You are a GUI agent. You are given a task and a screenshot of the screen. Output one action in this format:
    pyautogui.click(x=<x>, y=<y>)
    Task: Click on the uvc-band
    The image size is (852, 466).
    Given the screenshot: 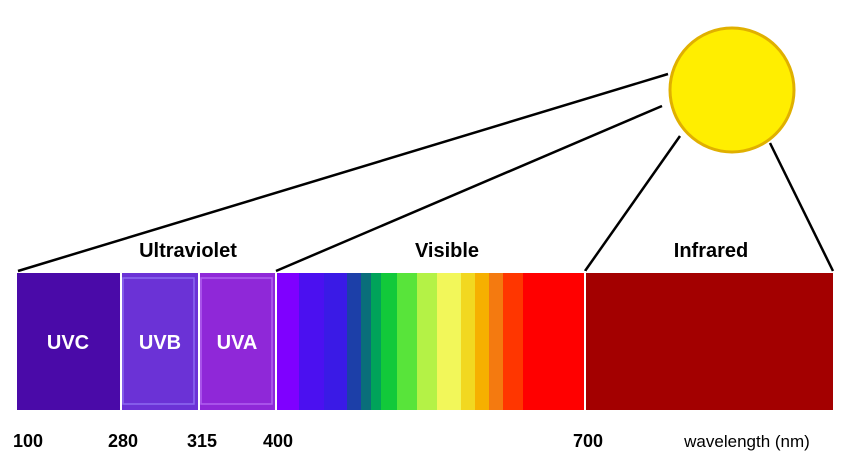 What is the action you would take?
    pyautogui.click(x=68, y=341)
    